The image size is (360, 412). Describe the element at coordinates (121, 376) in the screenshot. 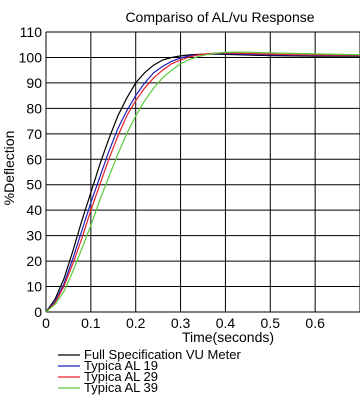

I see `legend-label: Typica AL 29` at that location.